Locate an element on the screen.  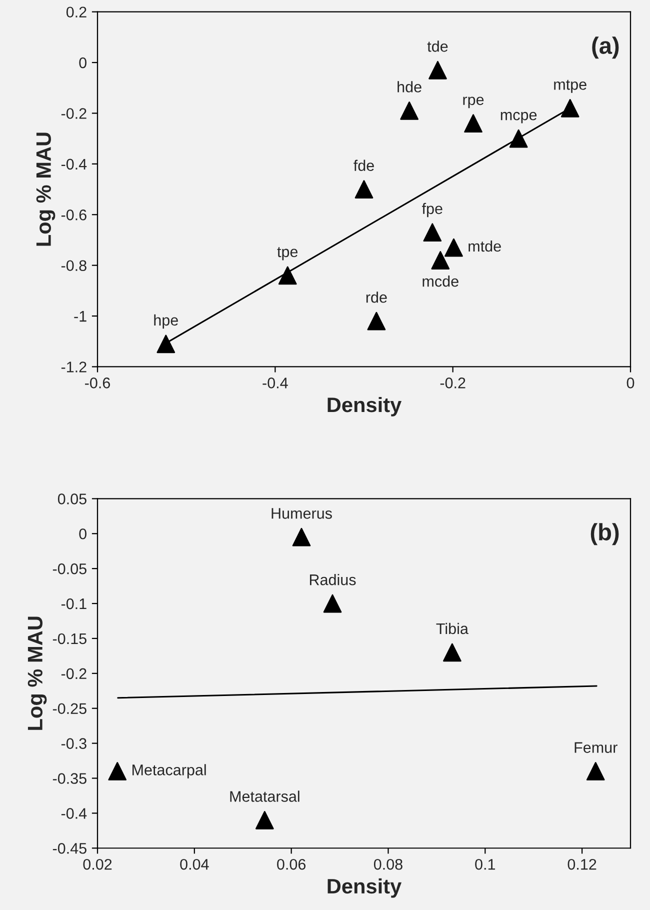
annotation: mtde is located at coordinates (484, 246).